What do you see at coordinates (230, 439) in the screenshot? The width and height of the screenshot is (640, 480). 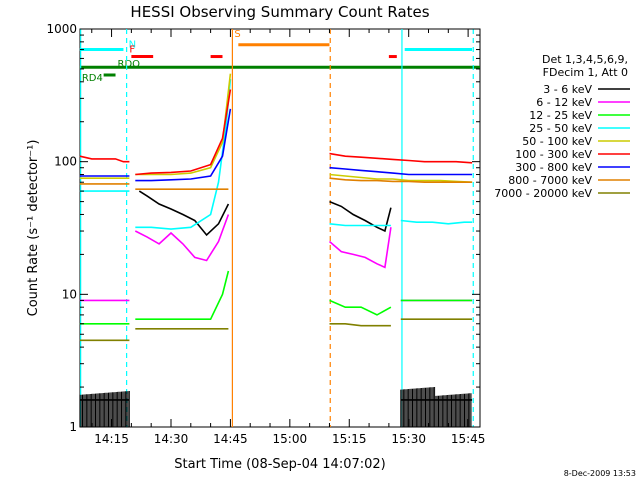 I see `x-tick-label: 14:45` at bounding box center [230, 439].